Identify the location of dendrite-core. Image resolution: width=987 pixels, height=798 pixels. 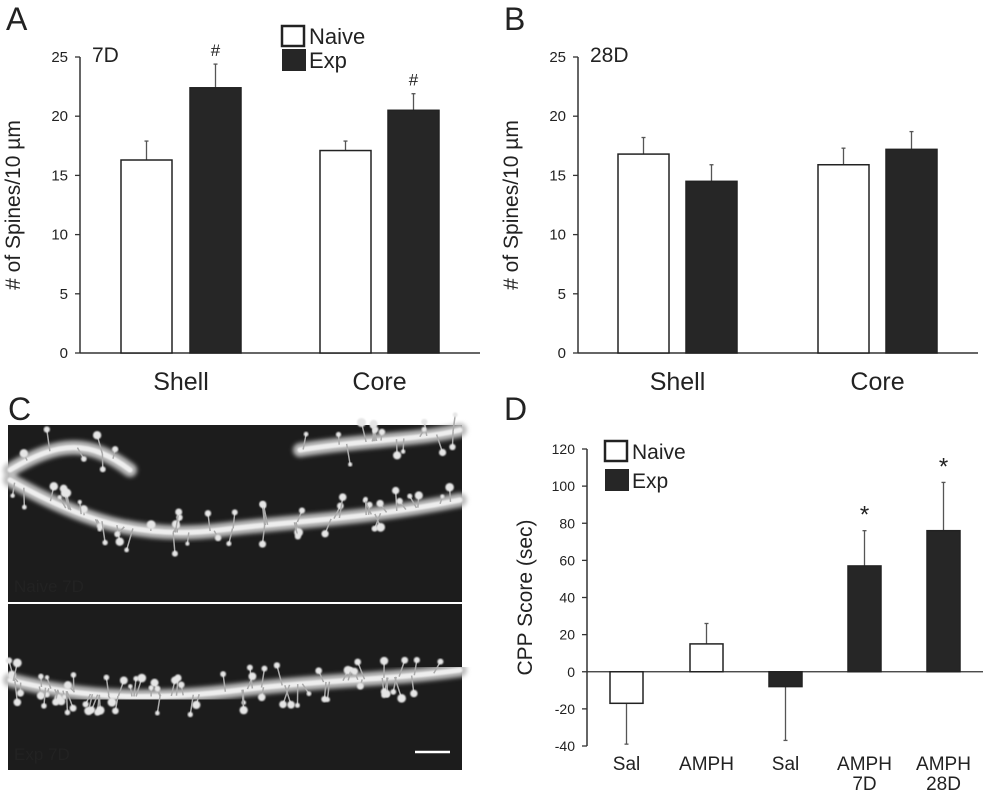
(235, 481).